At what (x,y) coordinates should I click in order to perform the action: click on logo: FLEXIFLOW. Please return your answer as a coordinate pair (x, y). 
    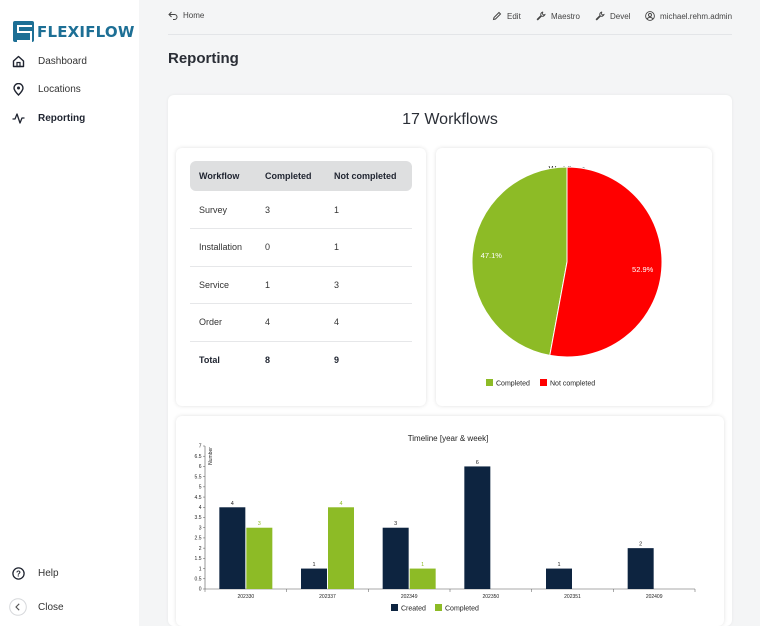
    Looking at the image, I should click on (74, 31).